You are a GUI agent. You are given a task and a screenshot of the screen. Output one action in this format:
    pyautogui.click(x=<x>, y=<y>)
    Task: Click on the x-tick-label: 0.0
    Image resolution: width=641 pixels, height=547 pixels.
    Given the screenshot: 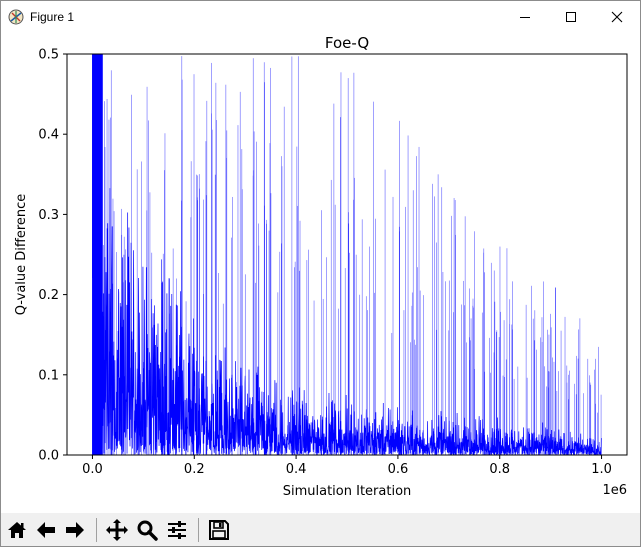 What is the action you would take?
    pyautogui.click(x=92, y=469)
    